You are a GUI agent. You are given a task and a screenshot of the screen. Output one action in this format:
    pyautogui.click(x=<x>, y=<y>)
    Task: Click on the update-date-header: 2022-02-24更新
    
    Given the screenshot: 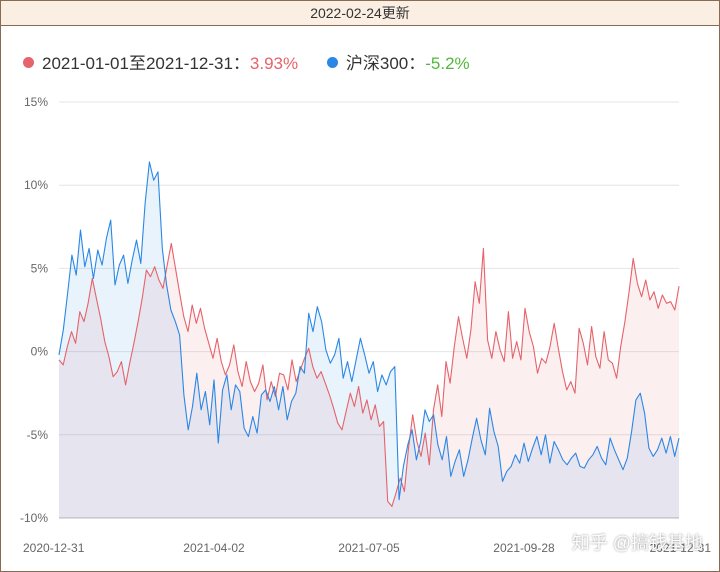 What is the action you would take?
    pyautogui.click(x=360, y=13)
    